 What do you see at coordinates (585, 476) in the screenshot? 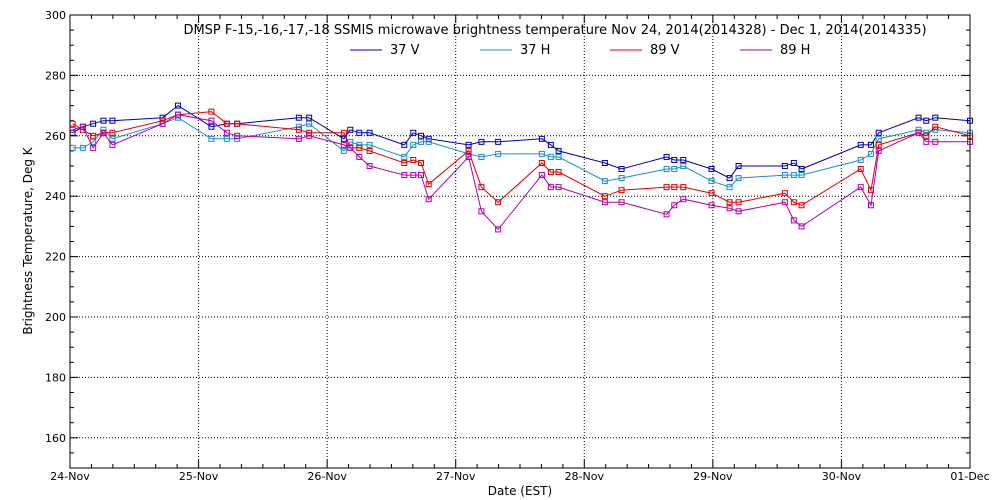
I see `x-tick-label: 28-Nov` at bounding box center [585, 476].